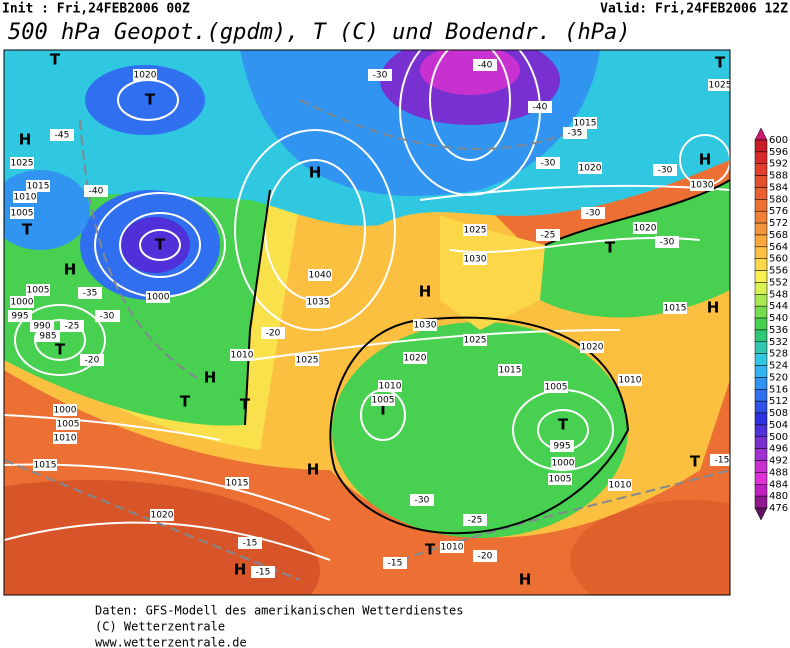  What do you see at coordinates (778, 176) in the screenshot?
I see `colorbar-label: 588` at bounding box center [778, 176].